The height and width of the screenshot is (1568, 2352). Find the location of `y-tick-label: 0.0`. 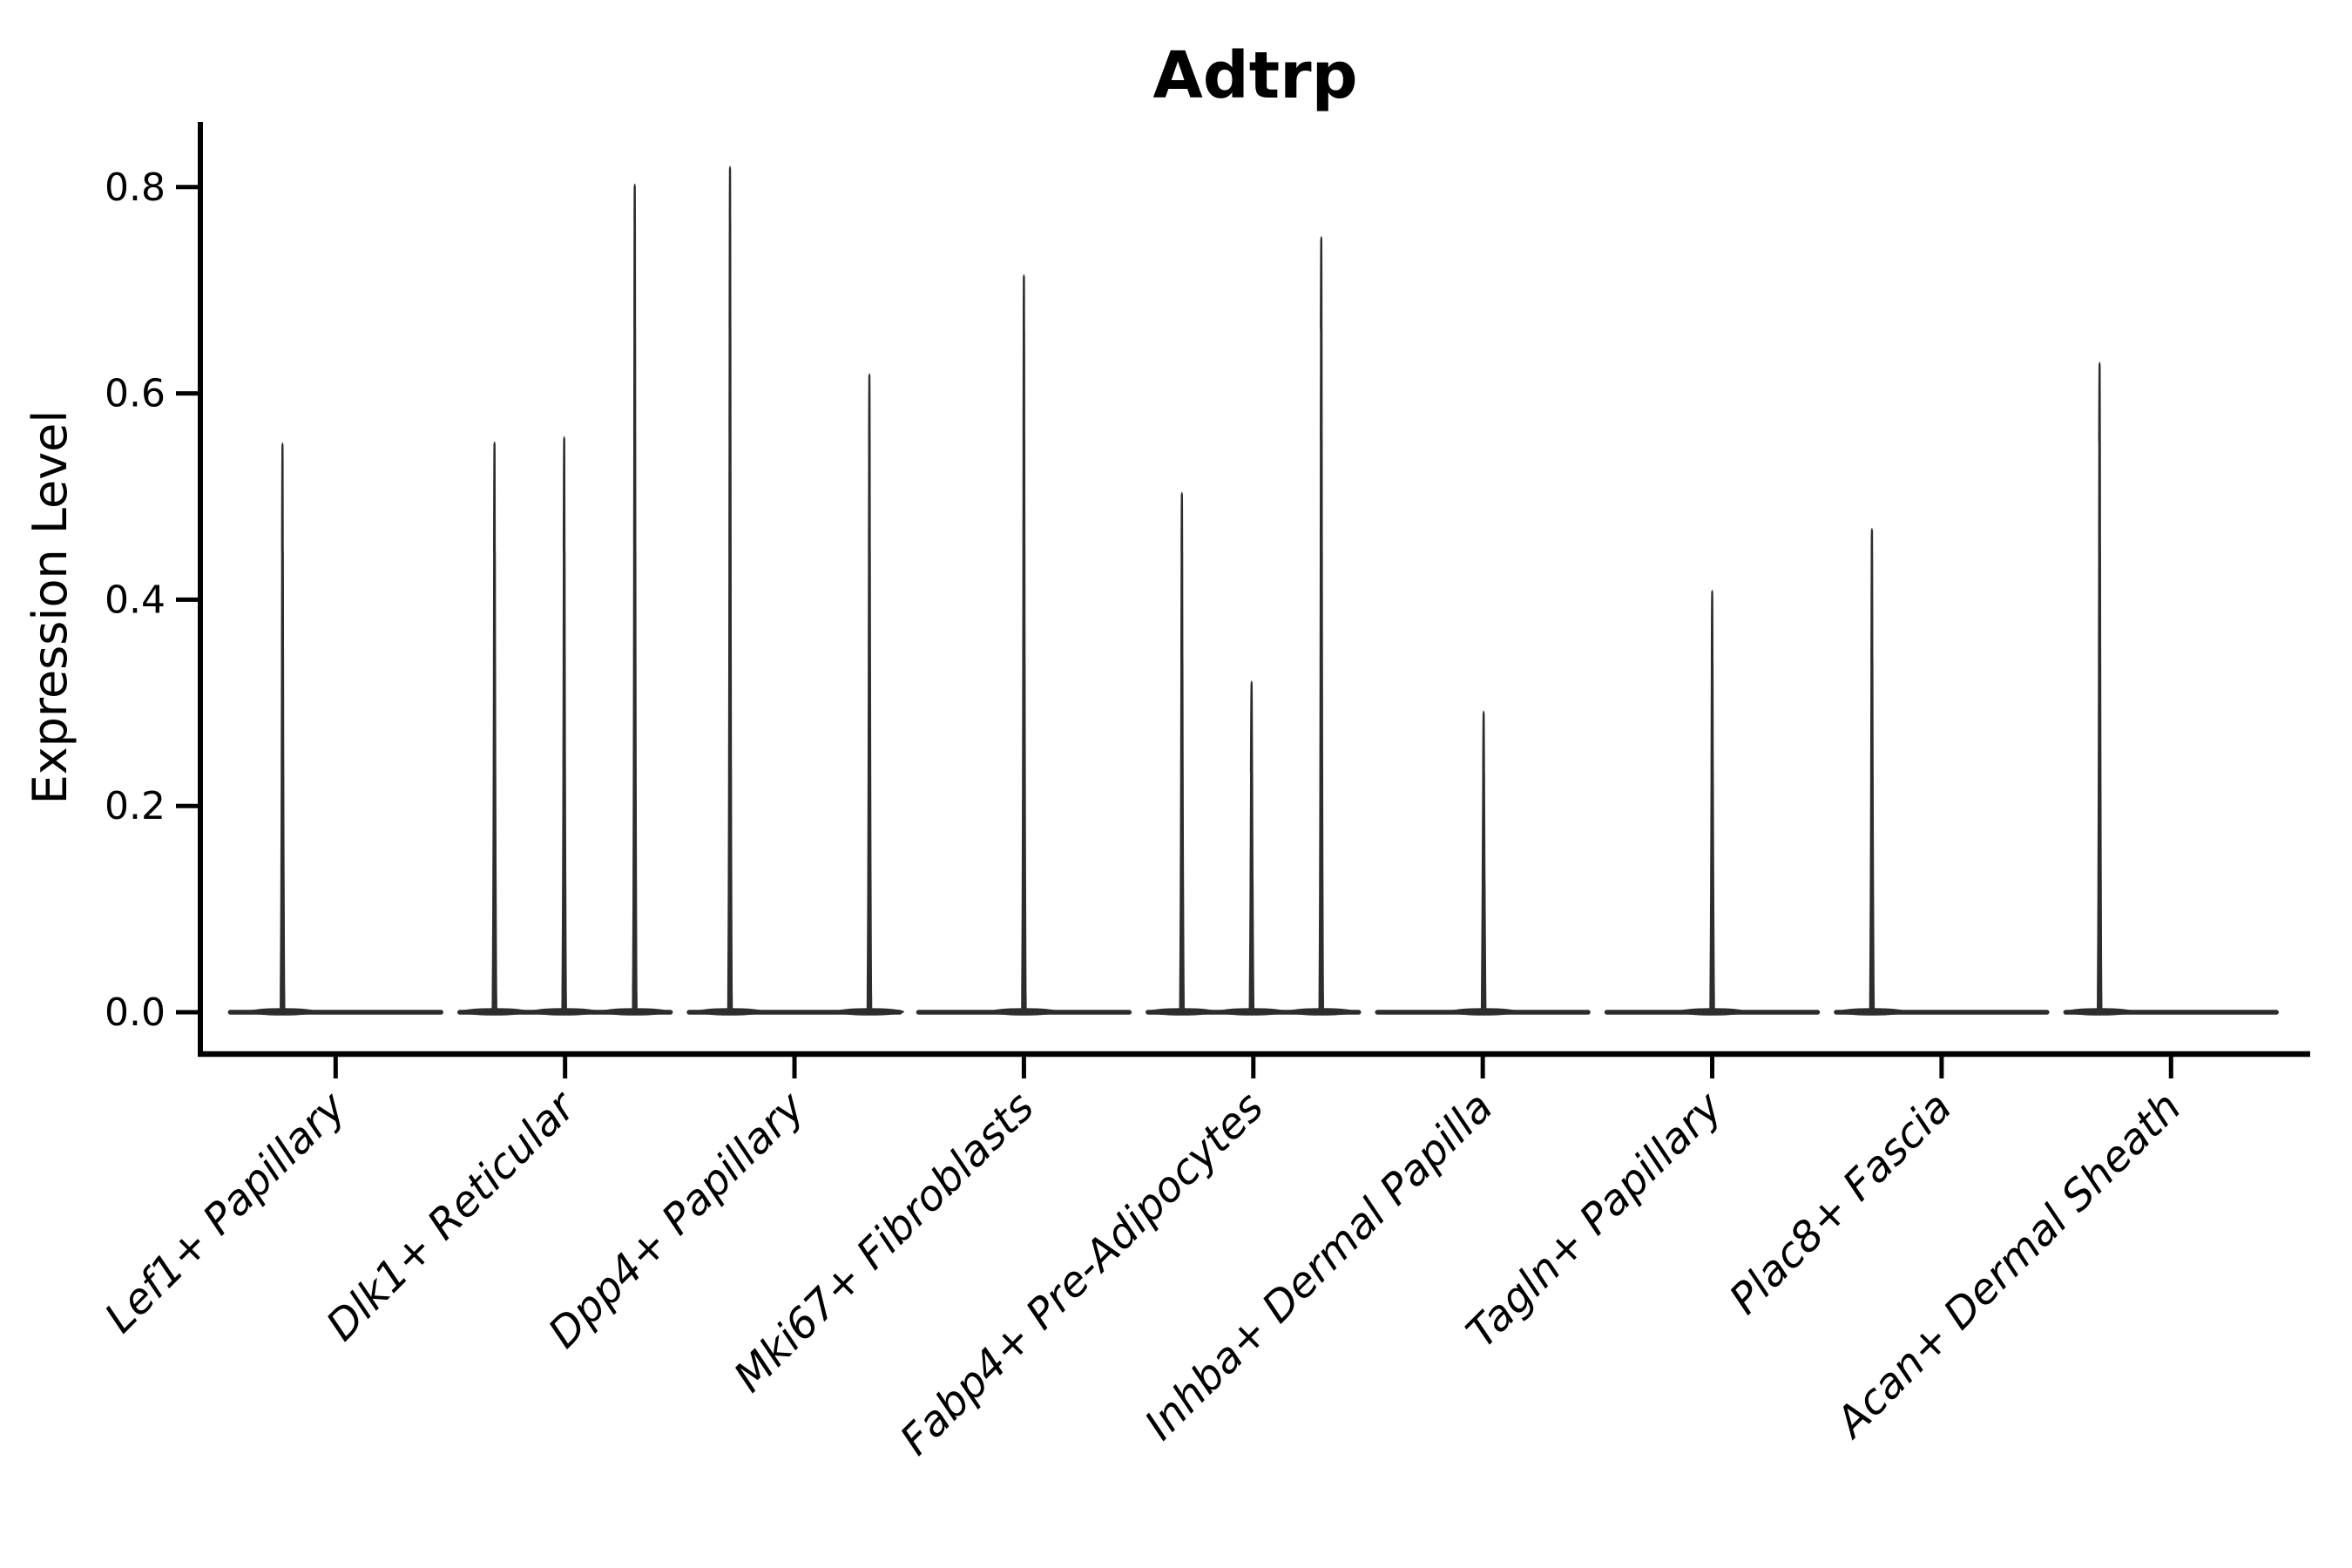

y-tick-label: 0.0 is located at coordinates (135, 1013).